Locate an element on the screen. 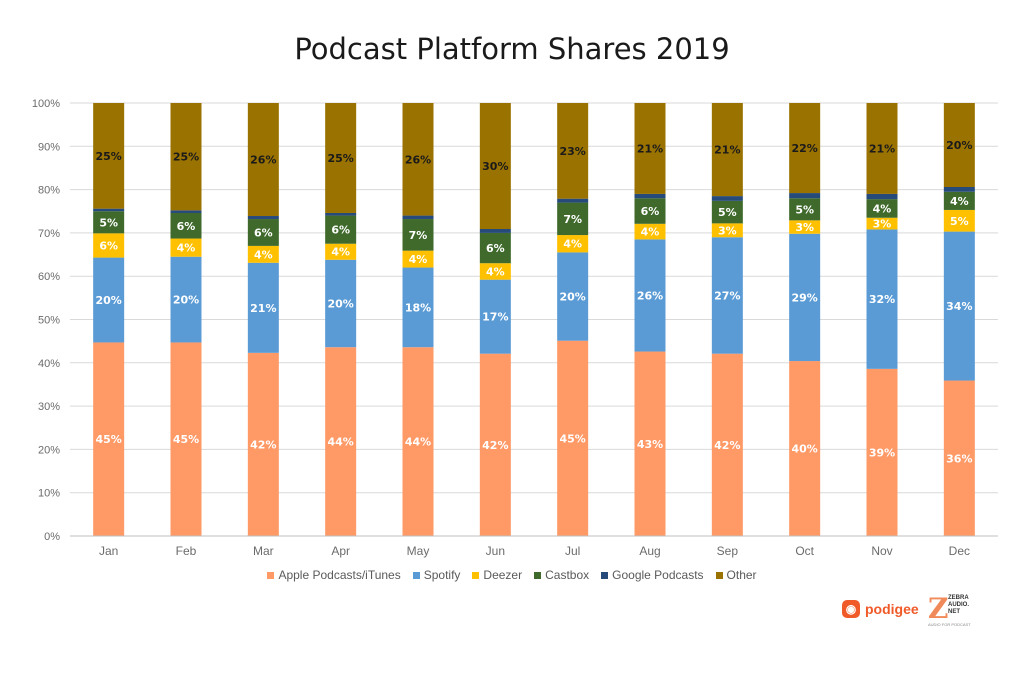  zebra-logo-text: ZEBRA AUDIO. NET is located at coordinates (968, 605).